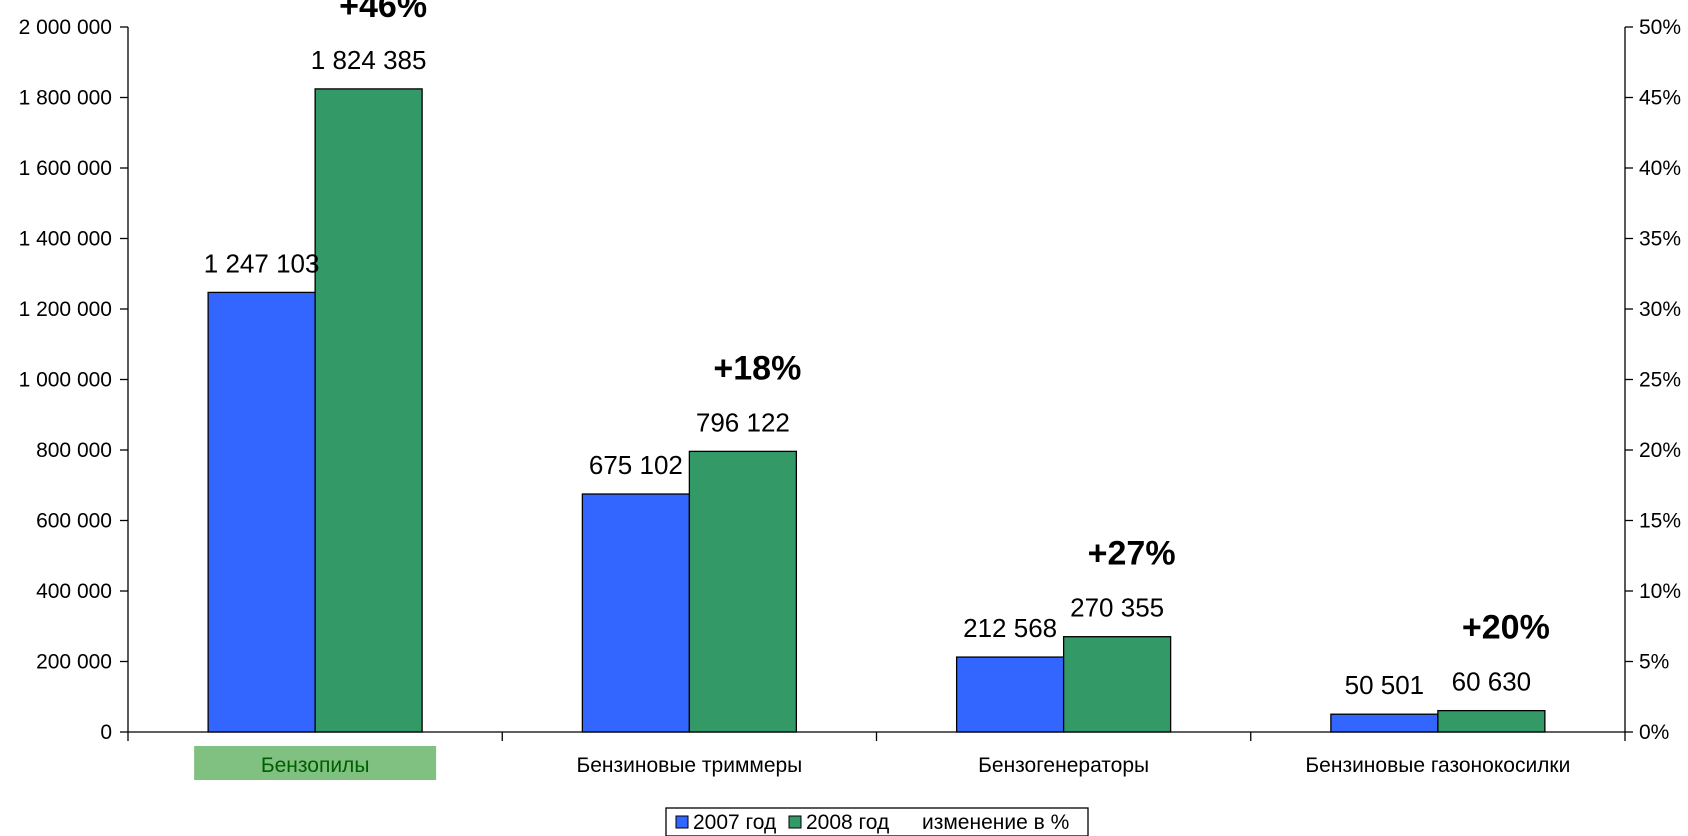 Image resolution: width=1688 pixels, height=836 pixels. What do you see at coordinates (1117, 608) in the screenshot?
I see `bar-value-label: 270 355` at bounding box center [1117, 608].